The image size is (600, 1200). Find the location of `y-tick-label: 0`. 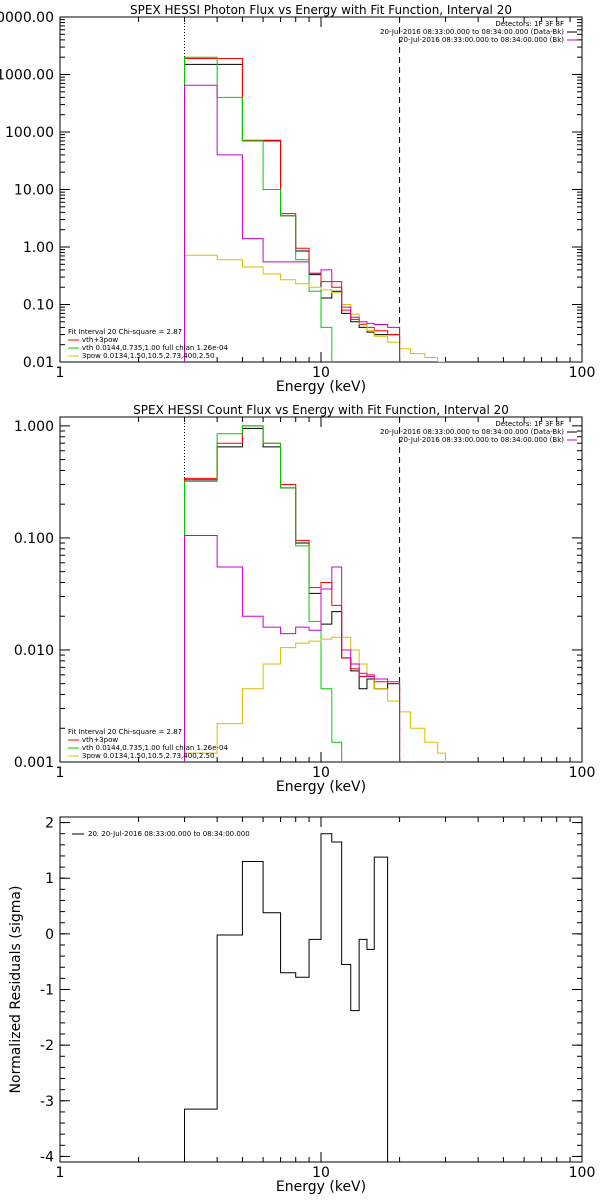

y-tick-label: 0 is located at coordinates (49, 935).